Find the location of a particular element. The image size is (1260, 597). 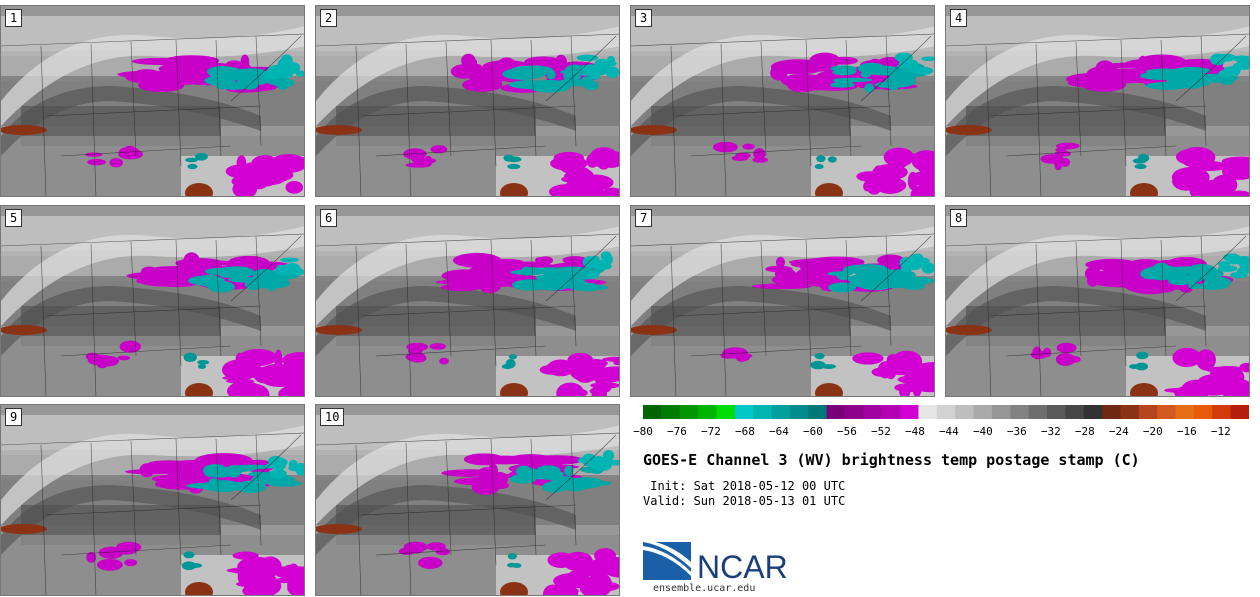

member-number: 1 is located at coordinates (14, 18).